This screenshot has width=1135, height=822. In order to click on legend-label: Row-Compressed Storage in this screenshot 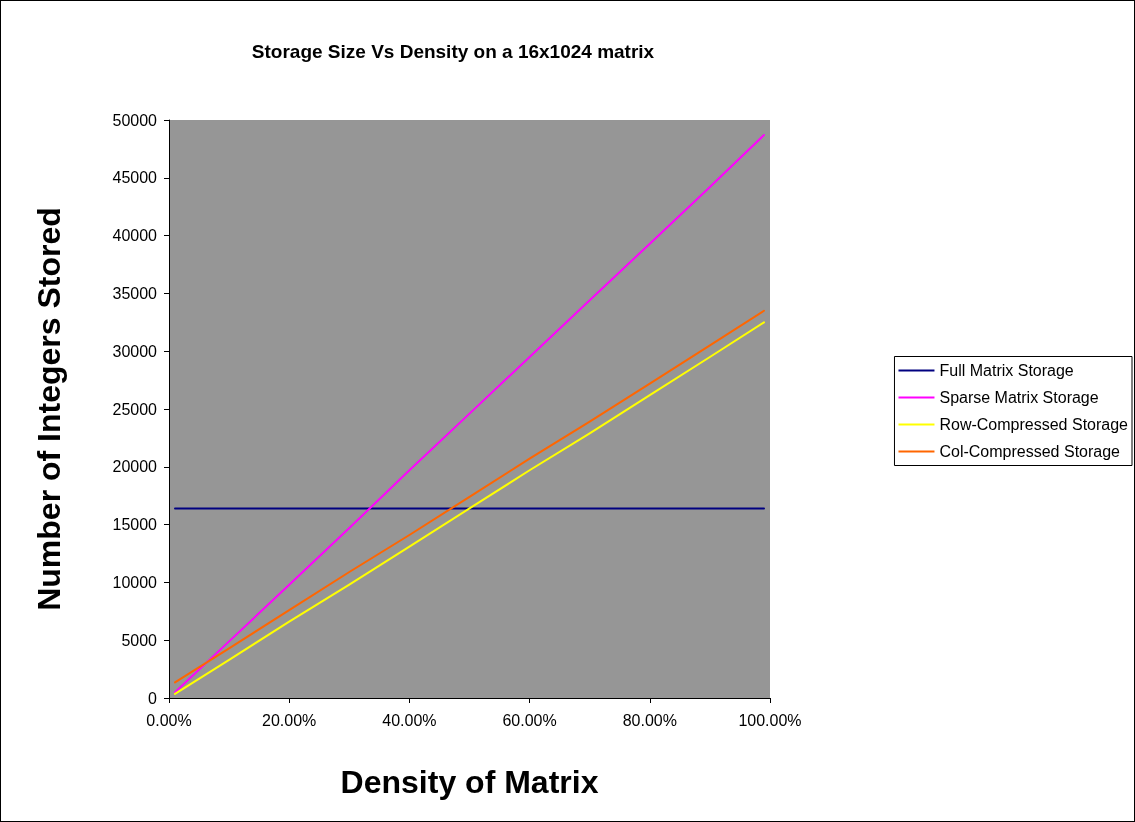, I will do `click(1034, 424)`.